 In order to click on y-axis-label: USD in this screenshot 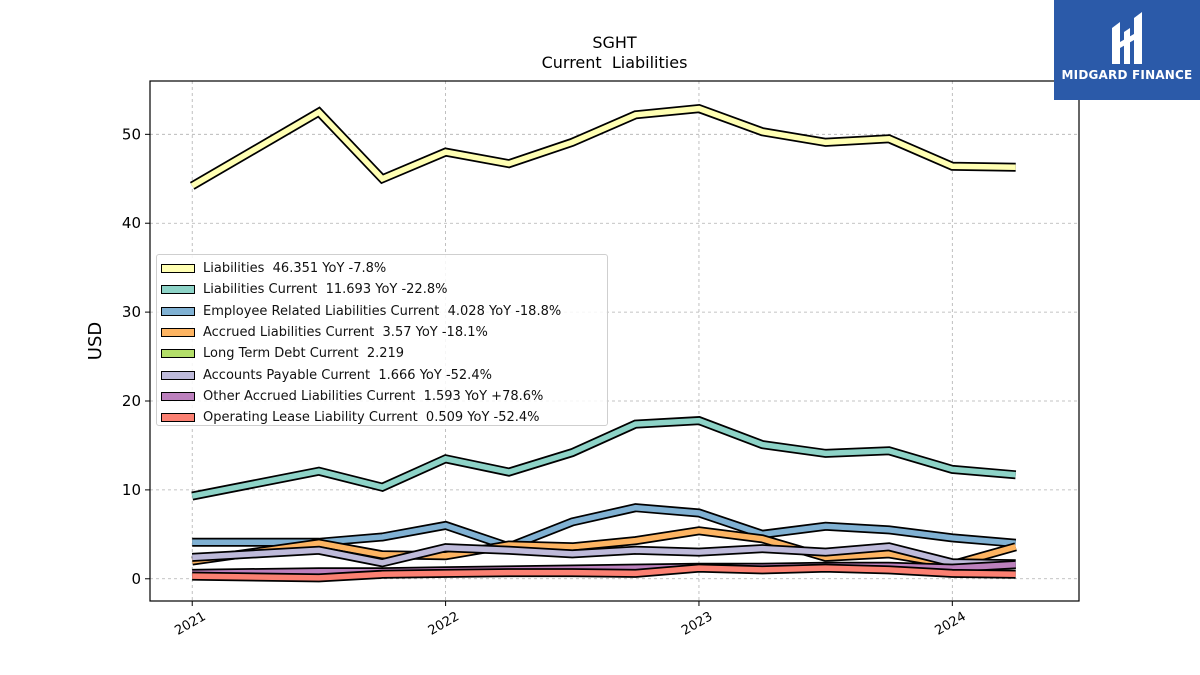, I will do `click(95, 341)`.